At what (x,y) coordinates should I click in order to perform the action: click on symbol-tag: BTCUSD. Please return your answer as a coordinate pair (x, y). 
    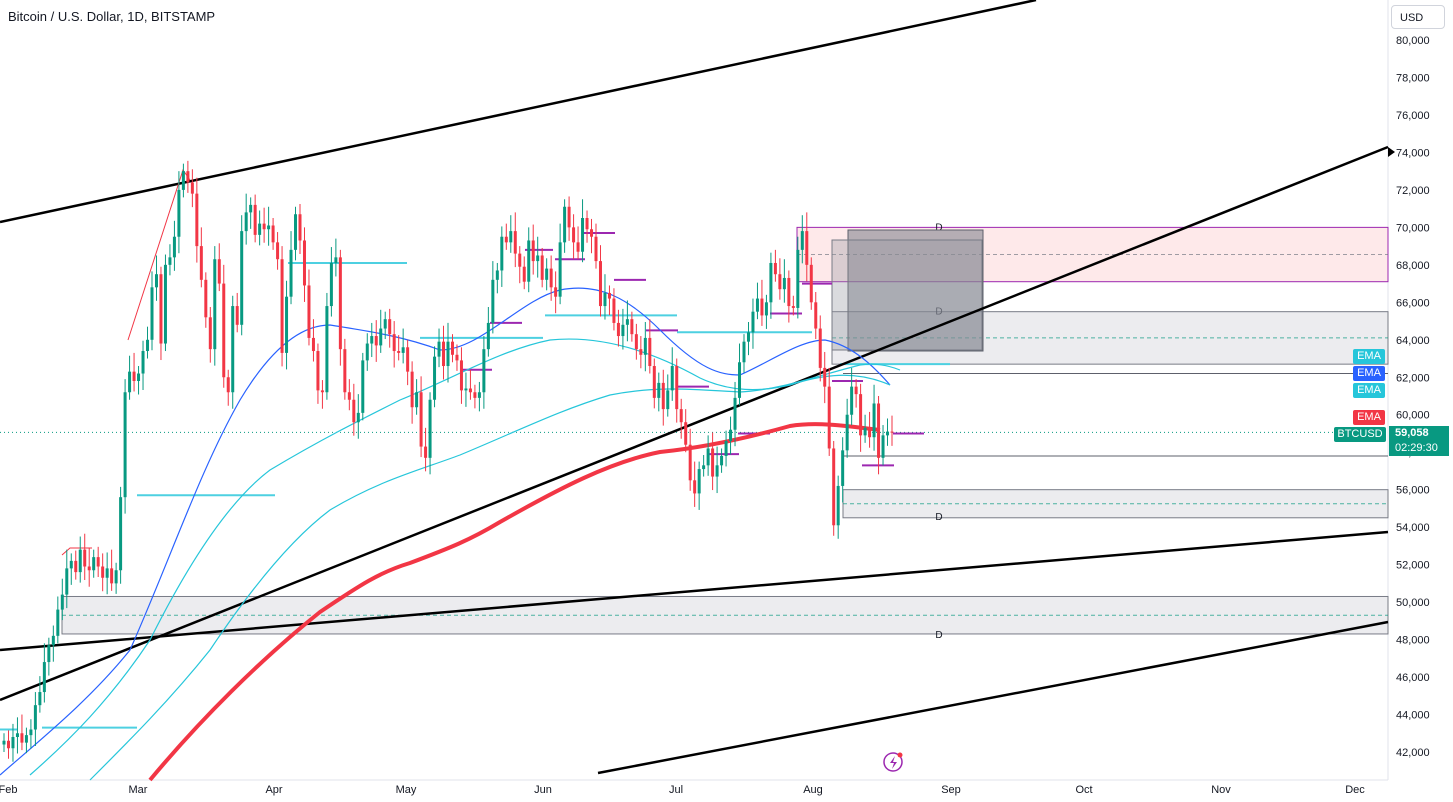
    Looking at the image, I should click on (1360, 434).